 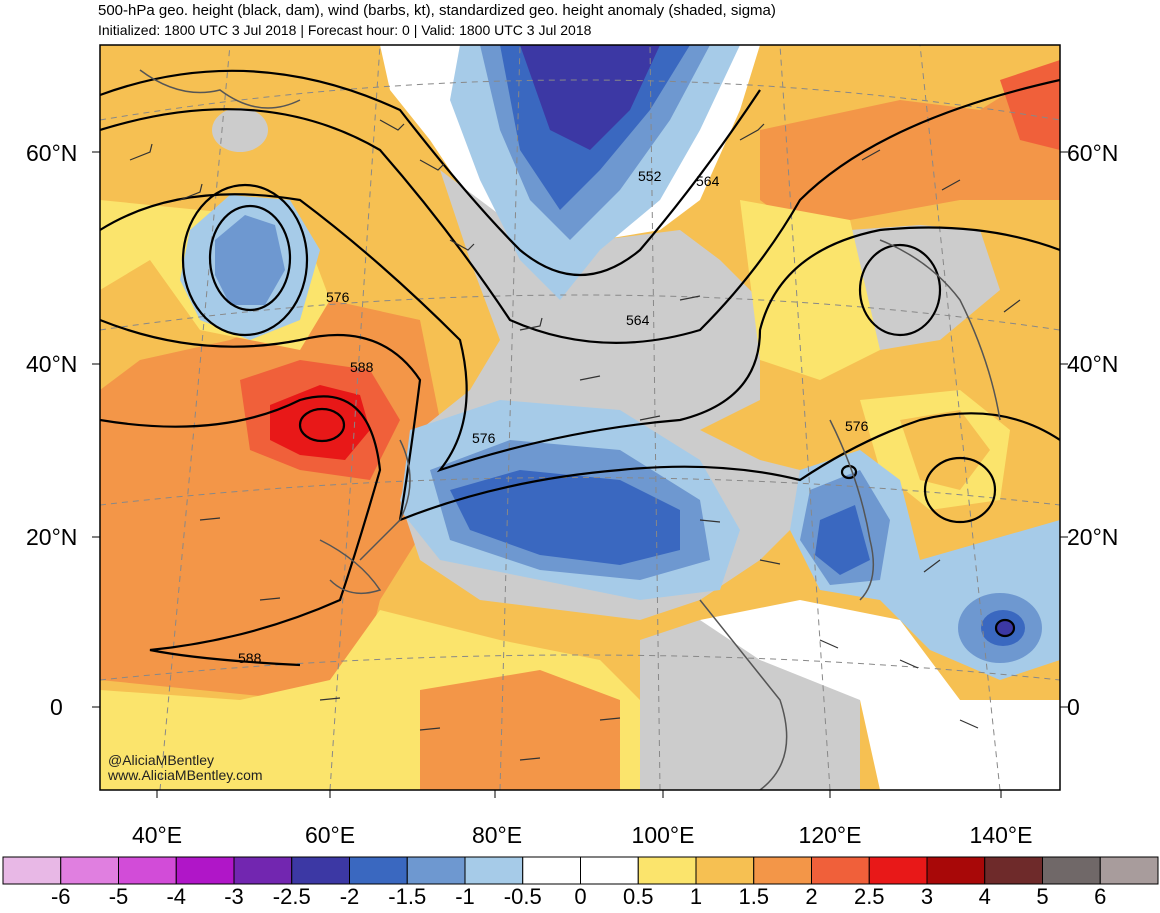 What do you see at coordinates (1093, 537) in the screenshot?
I see `lat-label-right: 20°N` at bounding box center [1093, 537].